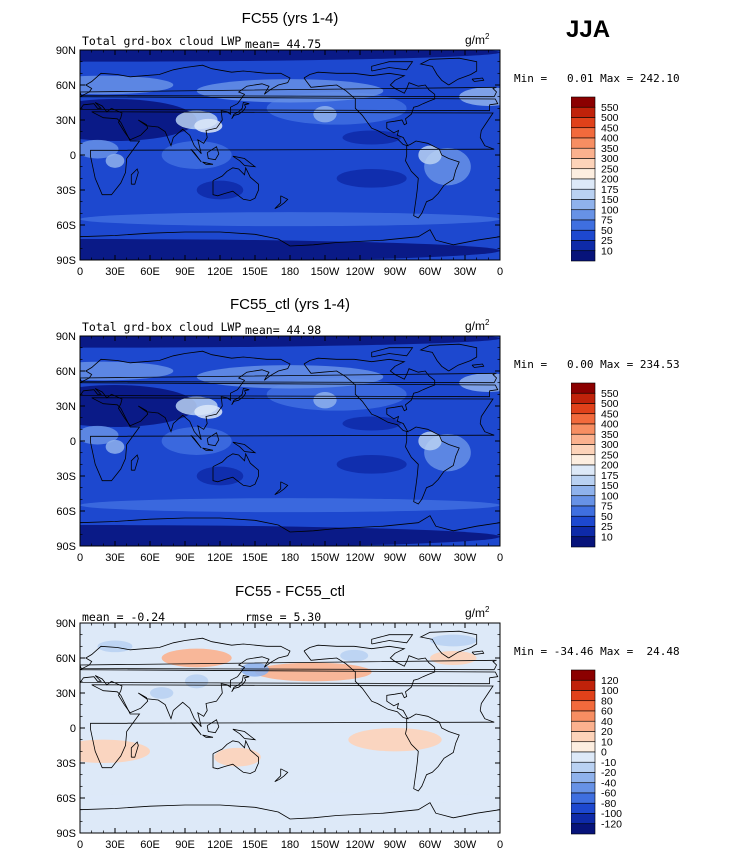 The width and height of the screenshot is (733, 866). What do you see at coordinates (607, 527) in the screenshot?
I see `colorbar-label: 25` at bounding box center [607, 527].